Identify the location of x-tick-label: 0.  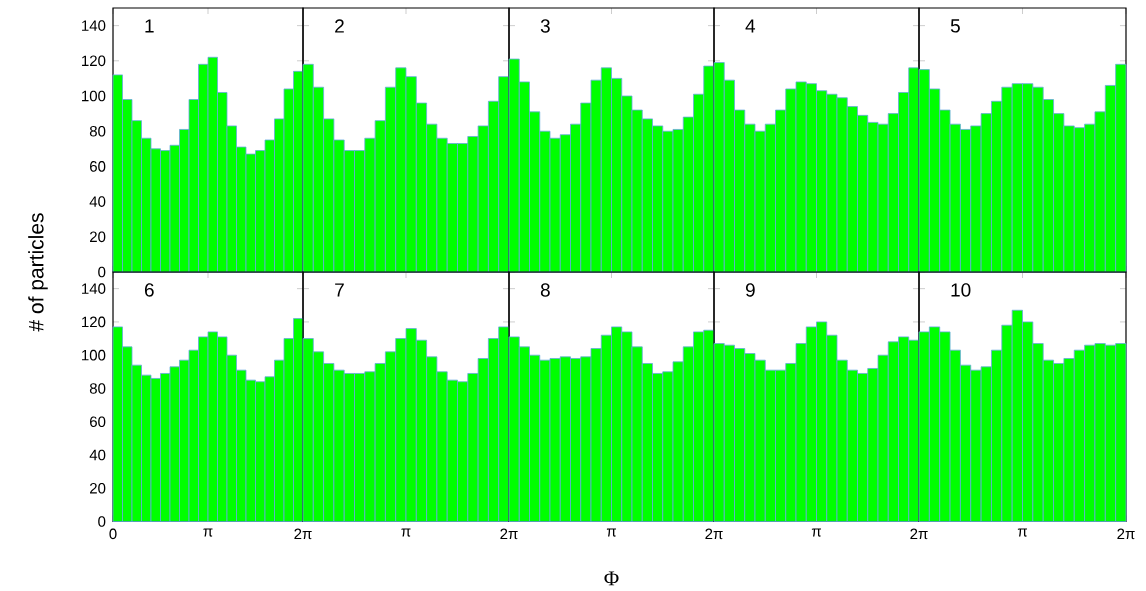
(113, 534).